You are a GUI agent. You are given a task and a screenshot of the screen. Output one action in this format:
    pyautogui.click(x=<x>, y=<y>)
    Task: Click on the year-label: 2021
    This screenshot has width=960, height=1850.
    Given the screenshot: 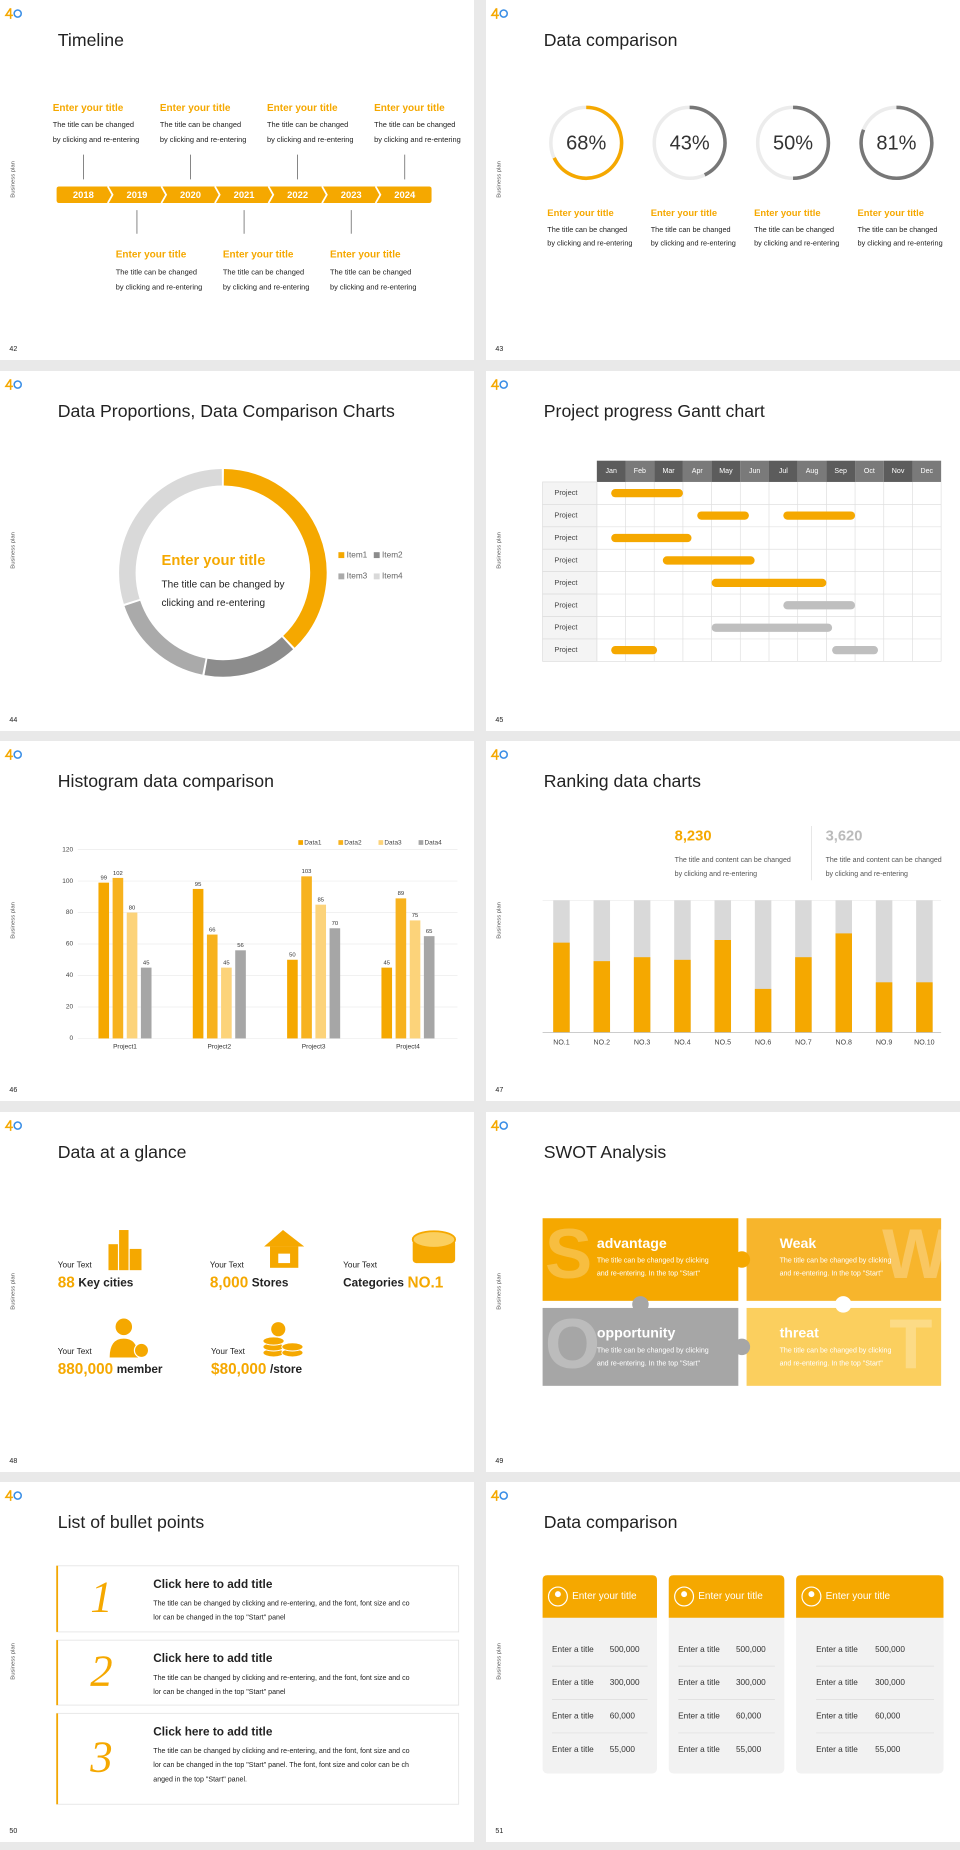 What is the action you would take?
    pyautogui.click(x=244, y=194)
    